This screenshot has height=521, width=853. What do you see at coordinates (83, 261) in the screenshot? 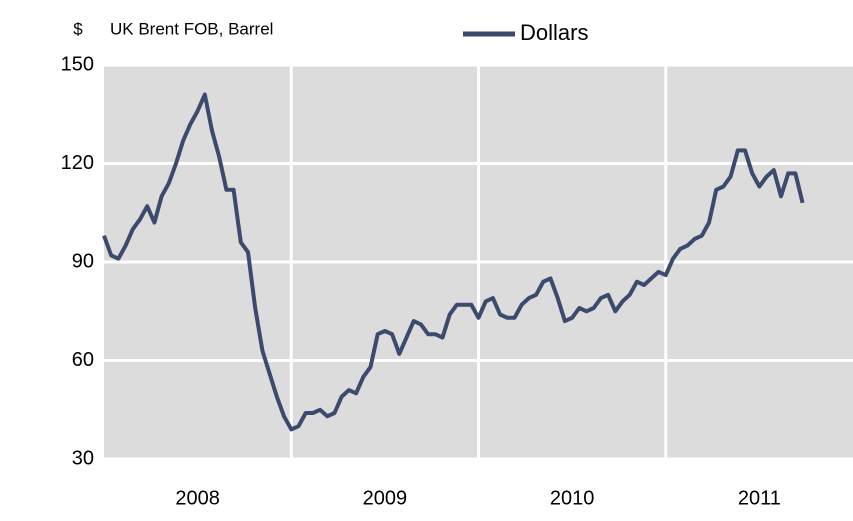
I see `y-tick-label: 90` at bounding box center [83, 261].